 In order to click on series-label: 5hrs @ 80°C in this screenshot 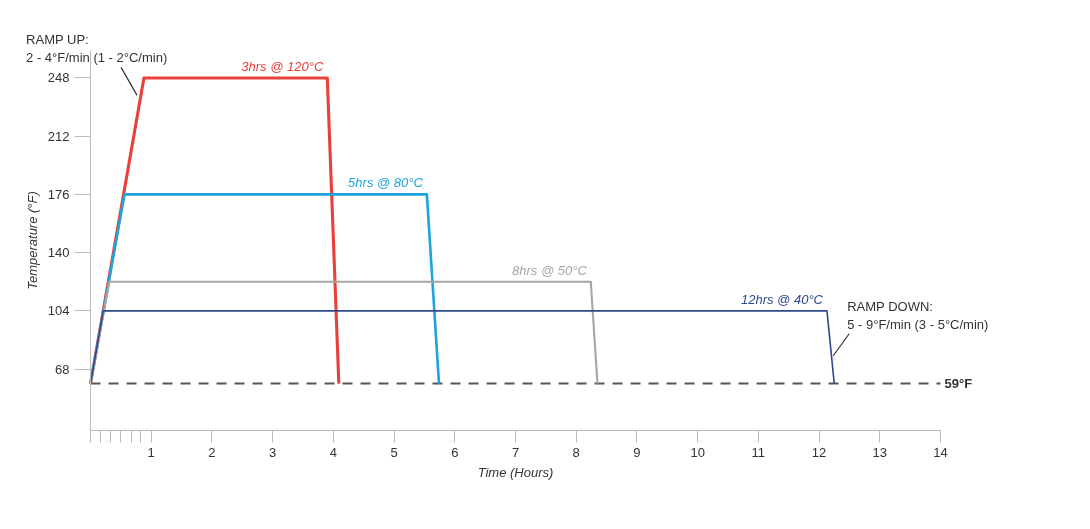, I will do `click(386, 183)`.